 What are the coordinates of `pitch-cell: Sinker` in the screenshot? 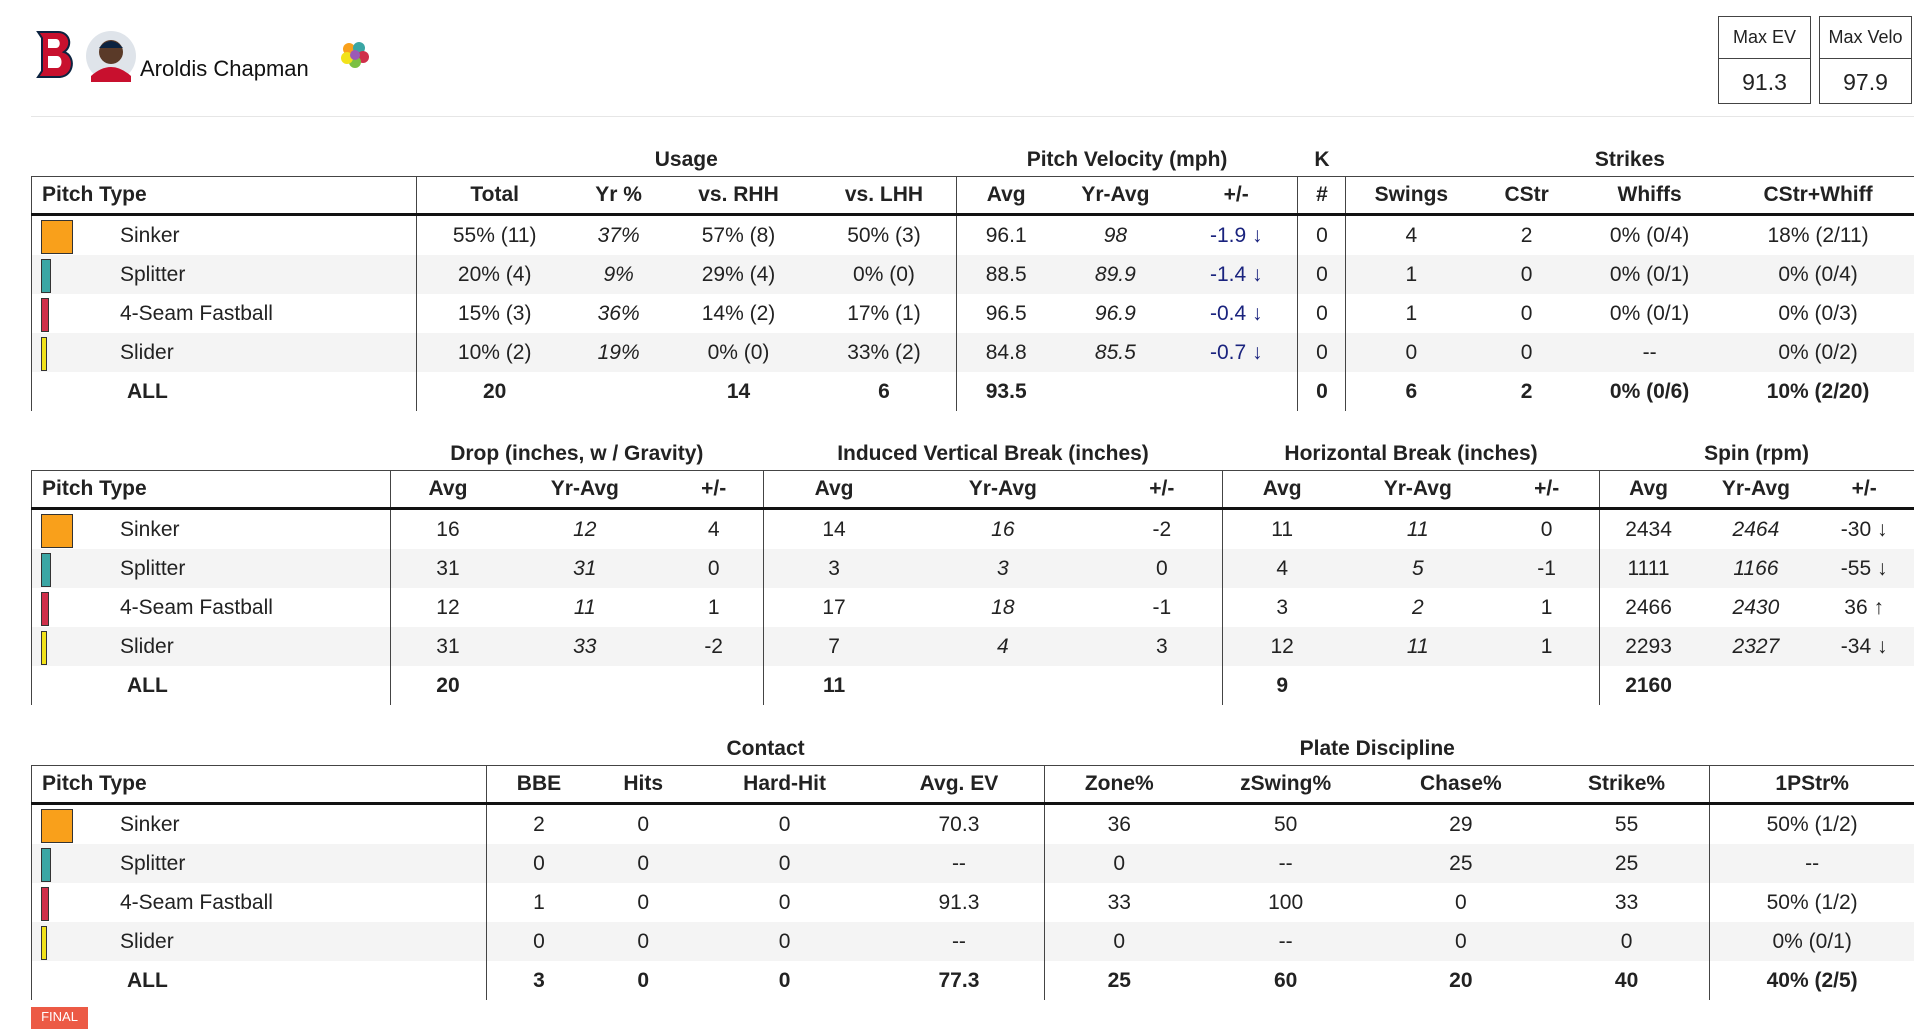 It's located at (210, 528).